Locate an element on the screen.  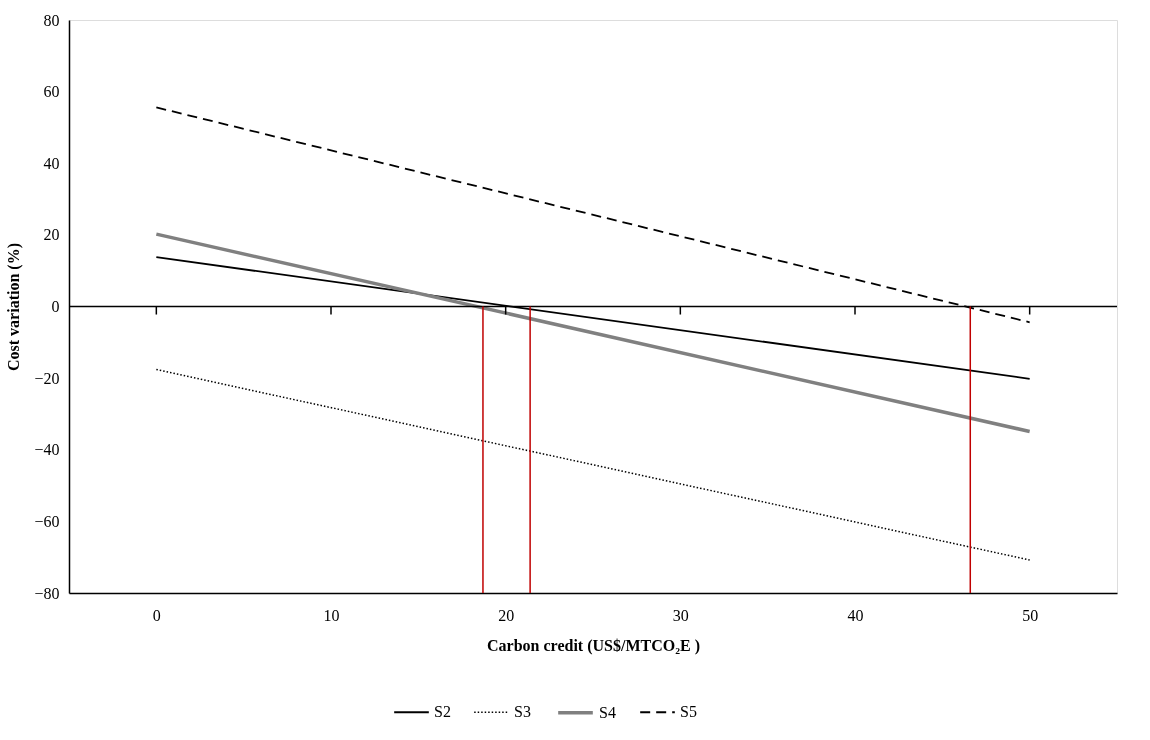
legend-label: S2 is located at coordinates (442, 712).